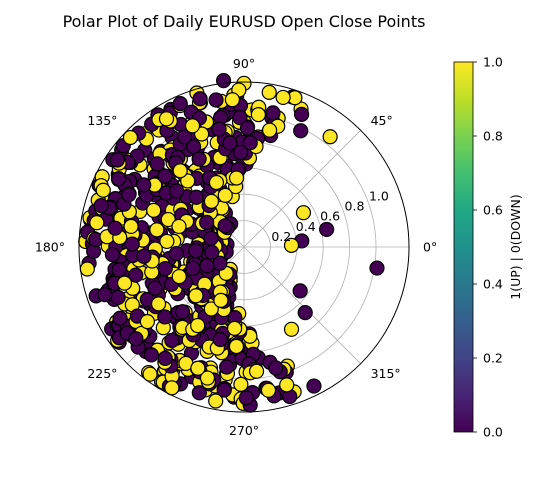  What do you see at coordinates (50, 247) in the screenshot?
I see `angle-tick-label-4: 180°` at bounding box center [50, 247].